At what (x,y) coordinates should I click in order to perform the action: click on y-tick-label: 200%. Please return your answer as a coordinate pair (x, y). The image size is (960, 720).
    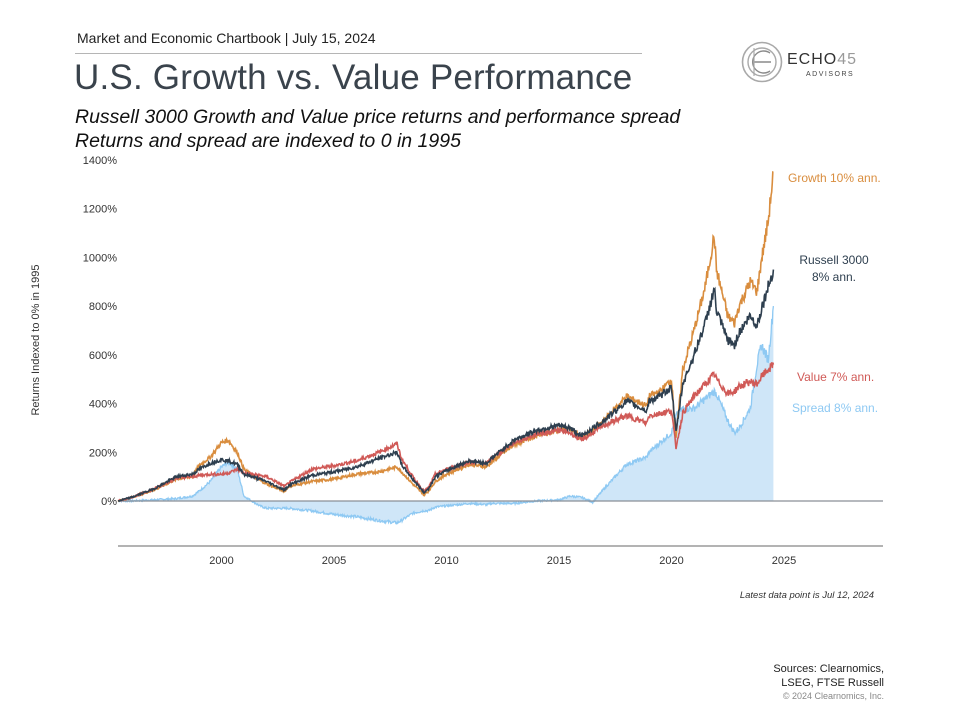
    Looking at the image, I should click on (103, 453).